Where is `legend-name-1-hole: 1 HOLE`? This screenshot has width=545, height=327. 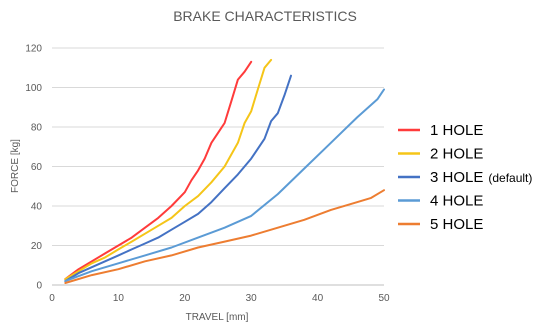
legend-name-1-hole: 1 HOLE is located at coordinates (456, 130).